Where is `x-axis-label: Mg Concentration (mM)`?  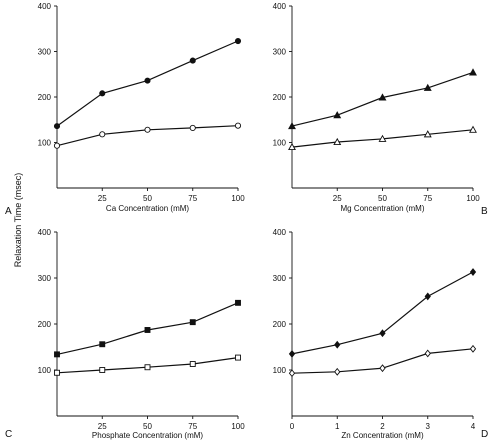
x-axis-label: Mg Concentration (mM) is located at coordinates (382, 208).